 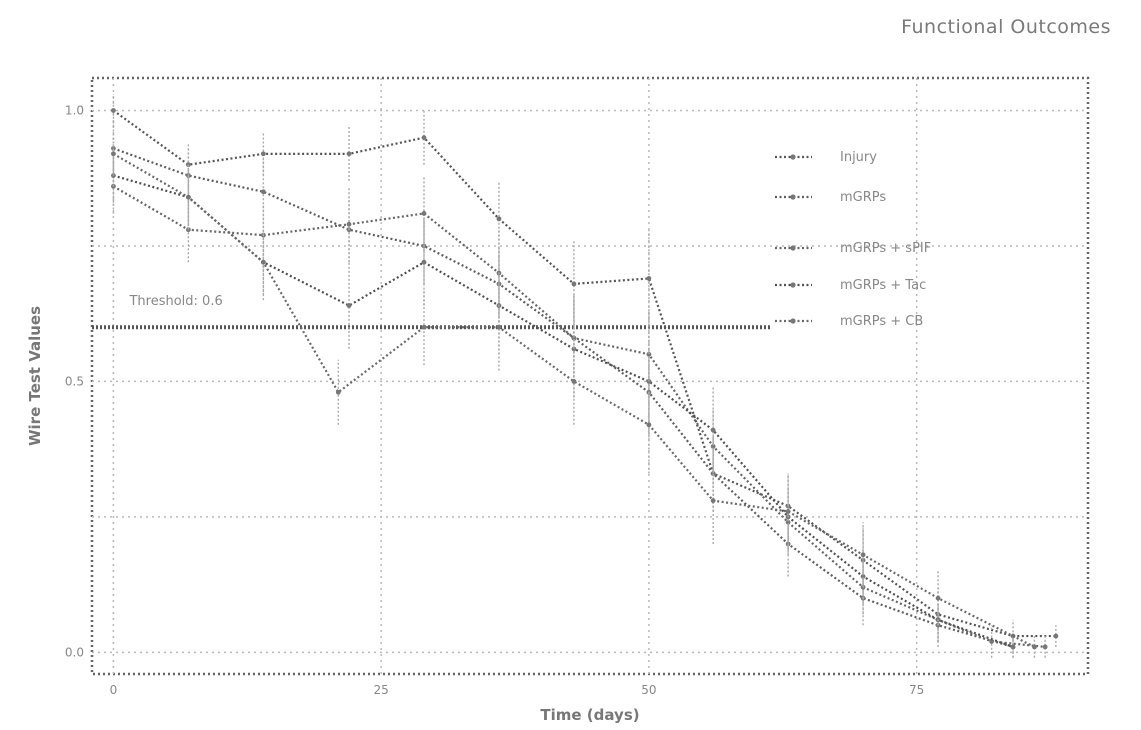 What do you see at coordinates (35, 376) in the screenshot?
I see `y-axis-label: Wire Test Values` at bounding box center [35, 376].